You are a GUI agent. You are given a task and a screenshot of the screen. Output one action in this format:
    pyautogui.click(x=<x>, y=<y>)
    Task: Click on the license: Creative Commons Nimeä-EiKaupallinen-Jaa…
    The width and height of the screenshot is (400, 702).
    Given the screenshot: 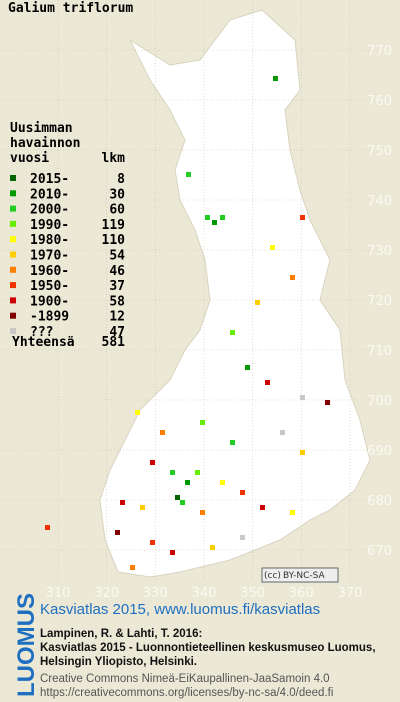 What is the action you would take?
    pyautogui.click(x=185, y=679)
    